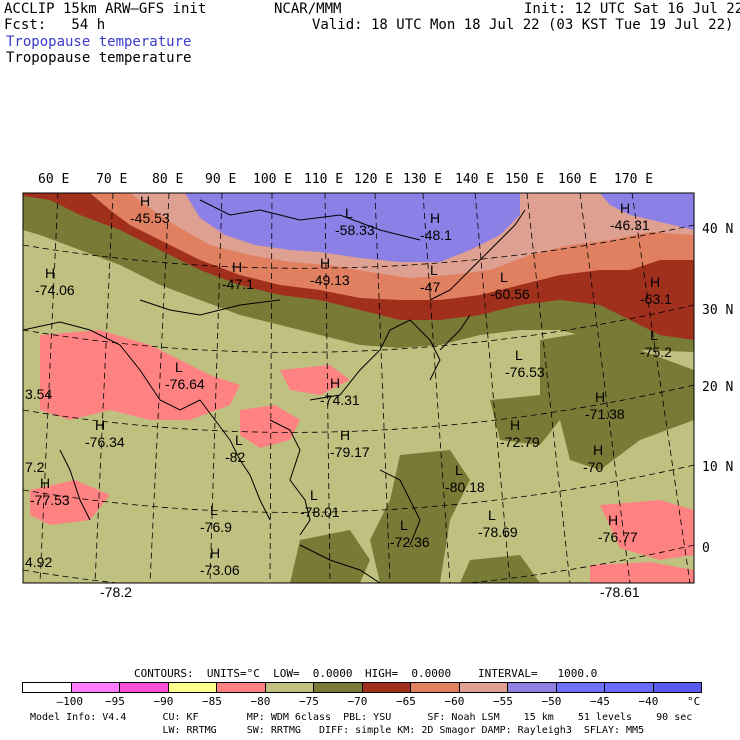 This screenshot has height=740, width=740. I want to click on marker-value: -78.01, so click(320, 512).